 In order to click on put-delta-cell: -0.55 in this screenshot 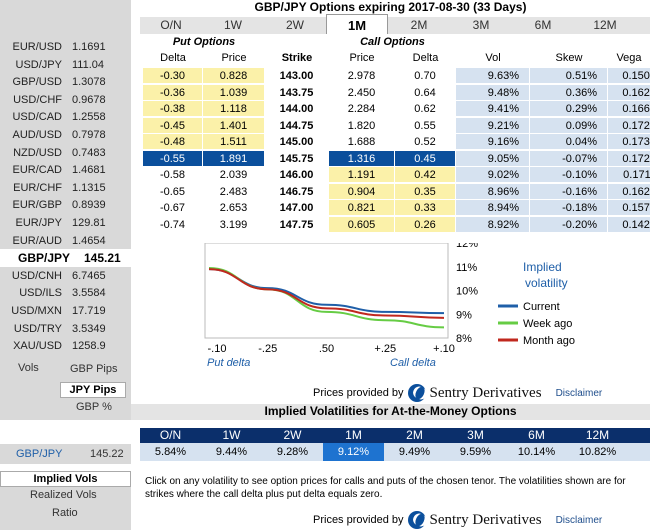, I will do `click(173, 158)`.